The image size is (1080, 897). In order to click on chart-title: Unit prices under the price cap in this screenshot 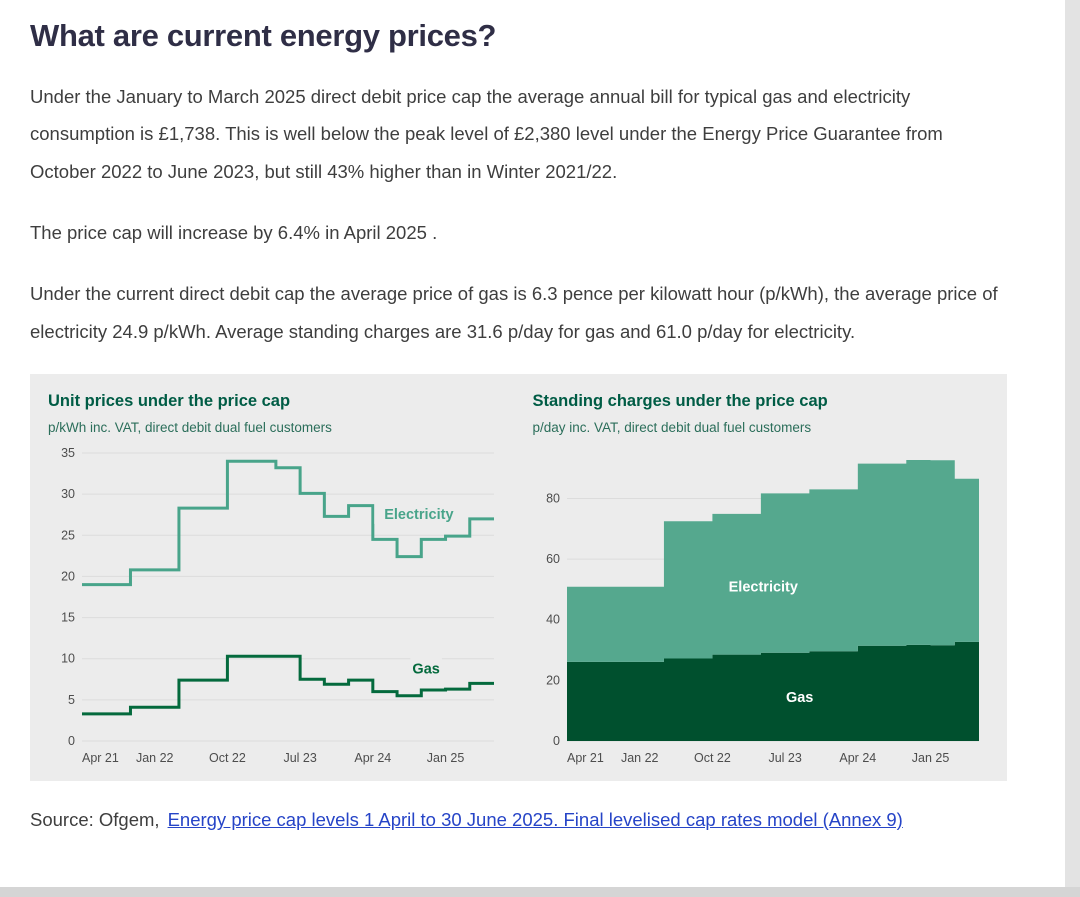, I will do `click(169, 401)`.